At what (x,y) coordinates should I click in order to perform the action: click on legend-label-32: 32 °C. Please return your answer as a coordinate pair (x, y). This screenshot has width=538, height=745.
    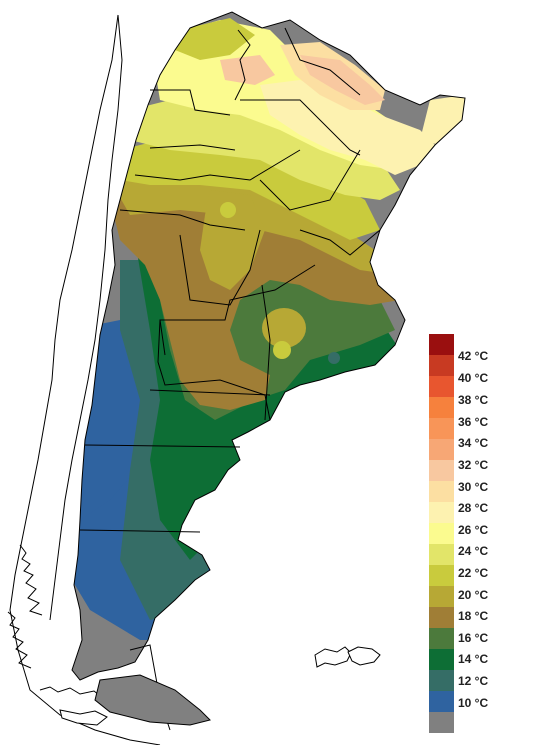
    Looking at the image, I should click on (473, 465).